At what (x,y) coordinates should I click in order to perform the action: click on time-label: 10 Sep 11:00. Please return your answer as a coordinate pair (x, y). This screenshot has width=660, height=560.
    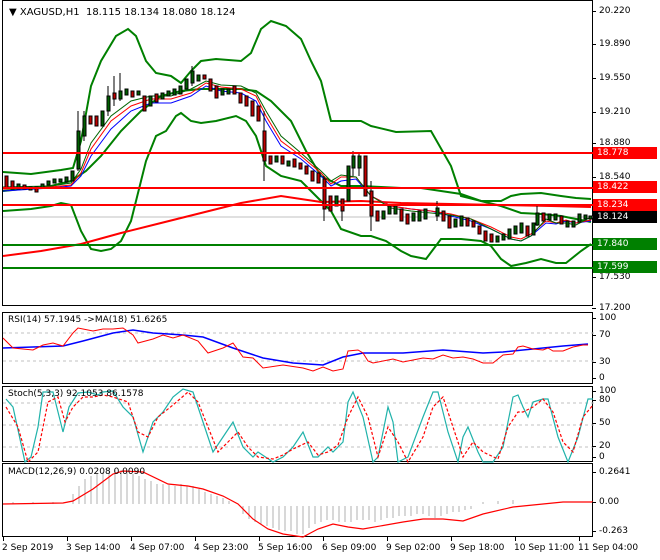
    Looking at the image, I should click on (544, 548).